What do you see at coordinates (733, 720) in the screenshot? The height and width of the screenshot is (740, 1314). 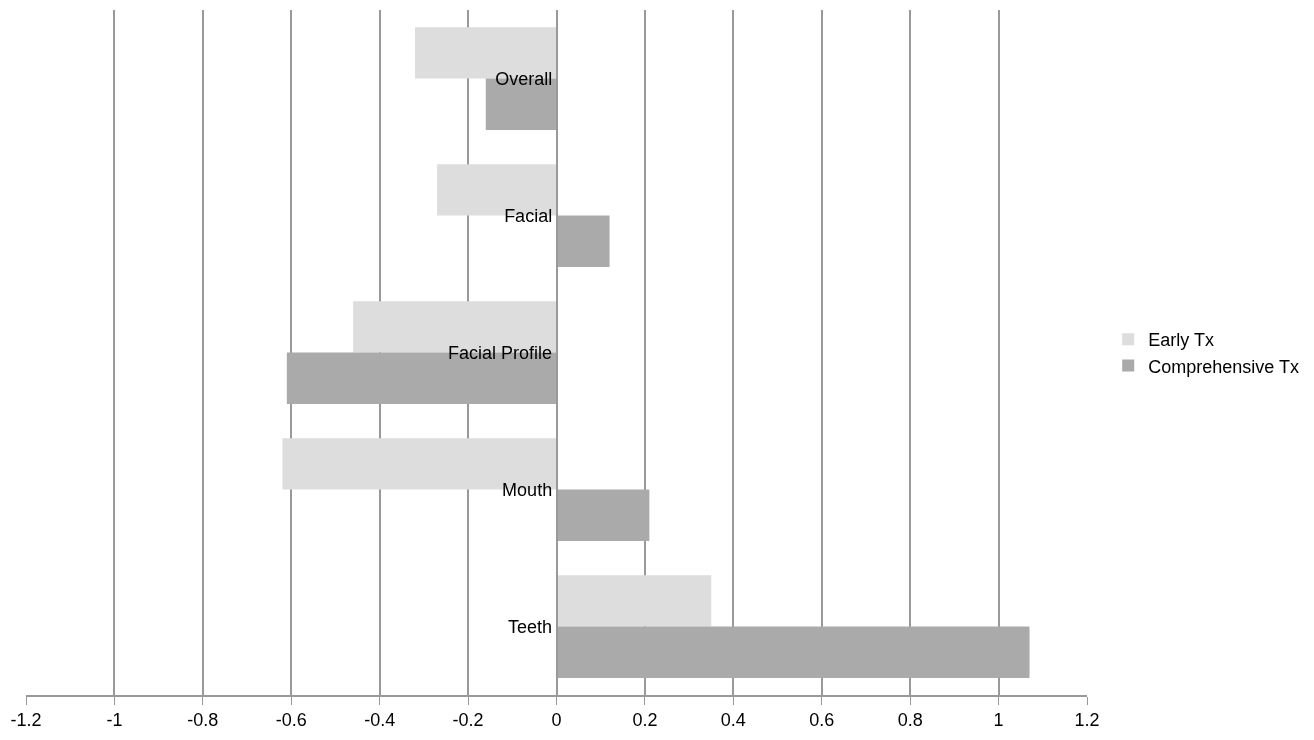 I see `x-tick-label: 0.4` at bounding box center [733, 720].